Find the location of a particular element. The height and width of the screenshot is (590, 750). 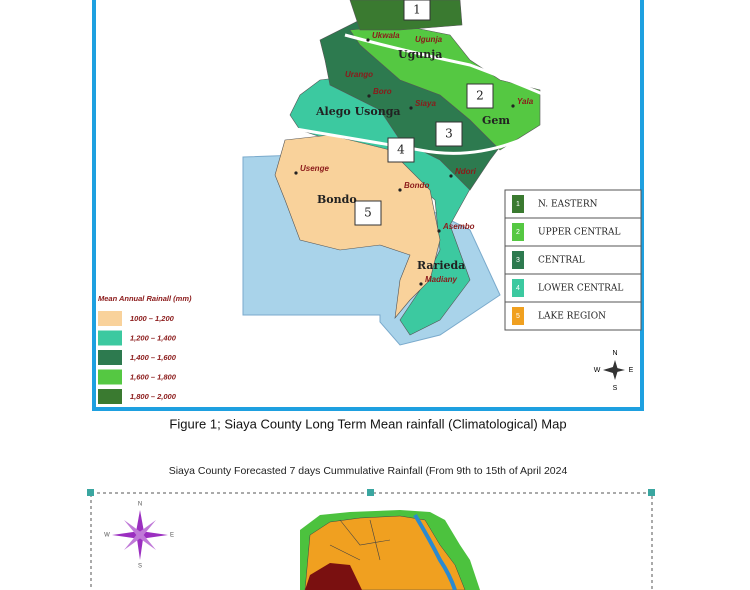

place-label: Alego Usonga is located at coordinates (358, 111).